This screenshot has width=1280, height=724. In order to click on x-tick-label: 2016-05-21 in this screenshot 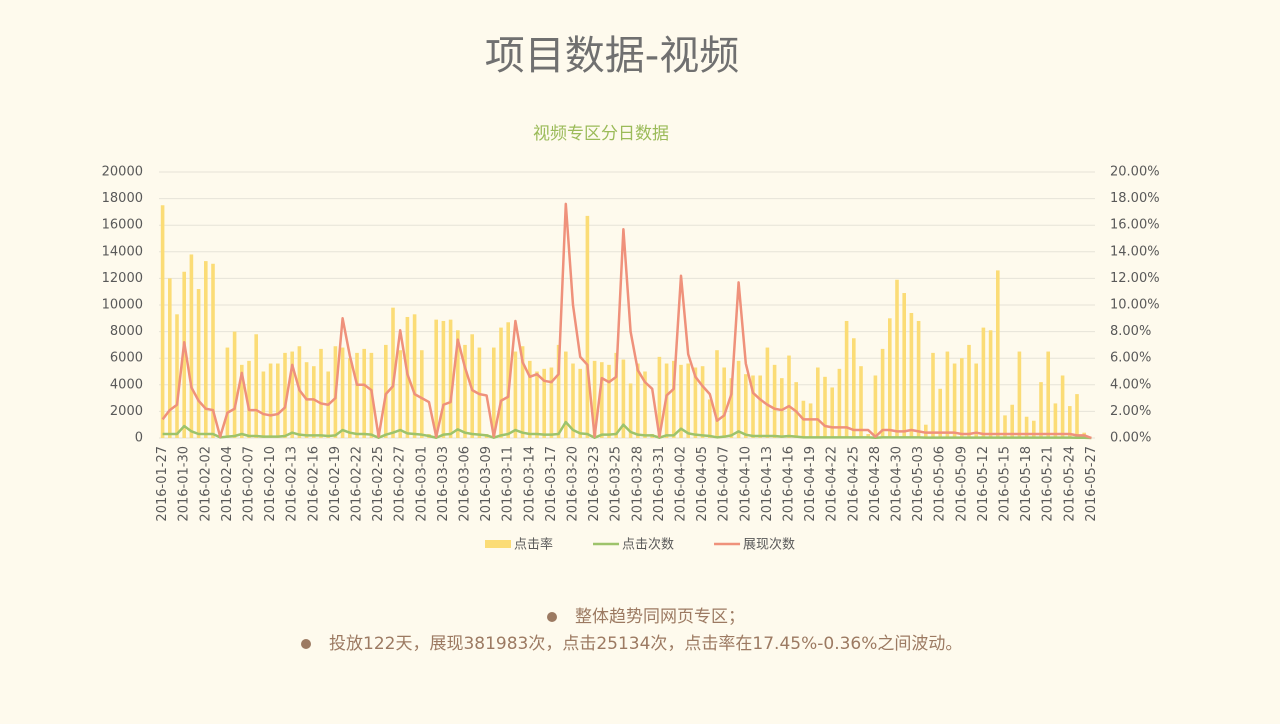, I will do `click(1048, 484)`.